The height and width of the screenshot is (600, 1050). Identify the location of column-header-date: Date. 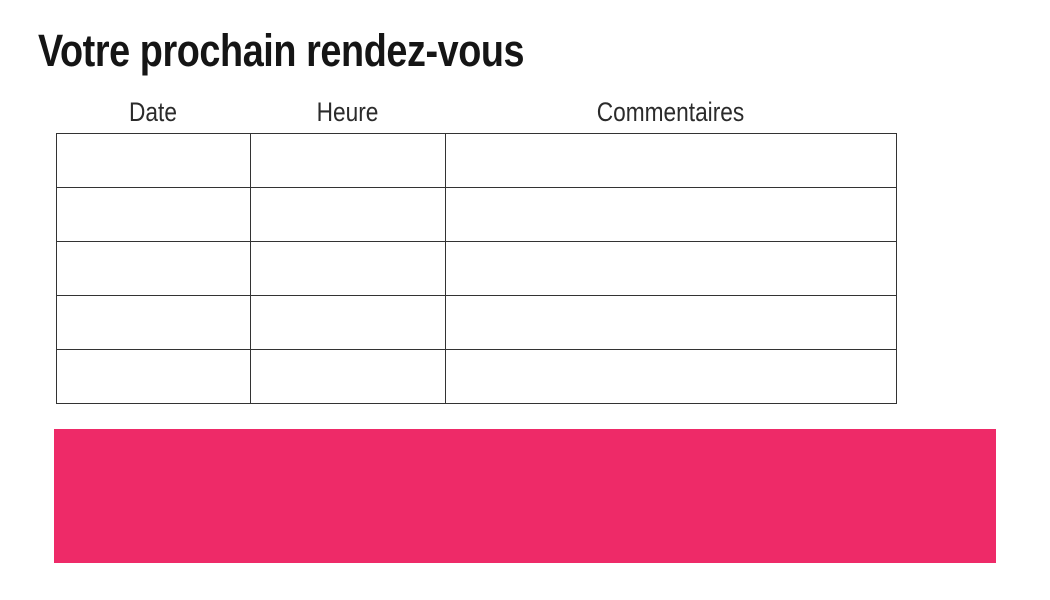
(153, 112).